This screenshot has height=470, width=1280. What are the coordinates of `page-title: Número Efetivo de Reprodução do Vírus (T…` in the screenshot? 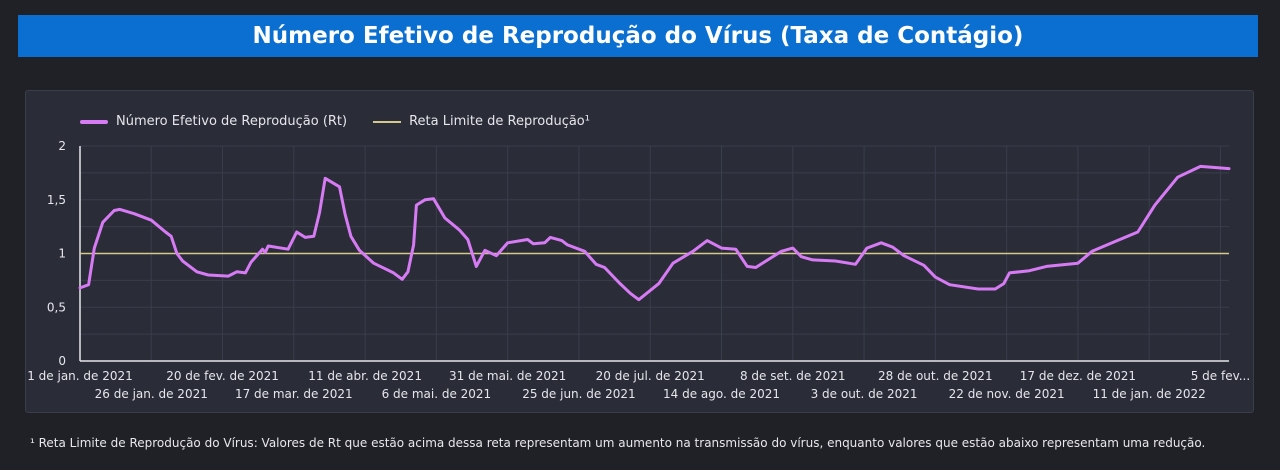 It's located at (638, 36).